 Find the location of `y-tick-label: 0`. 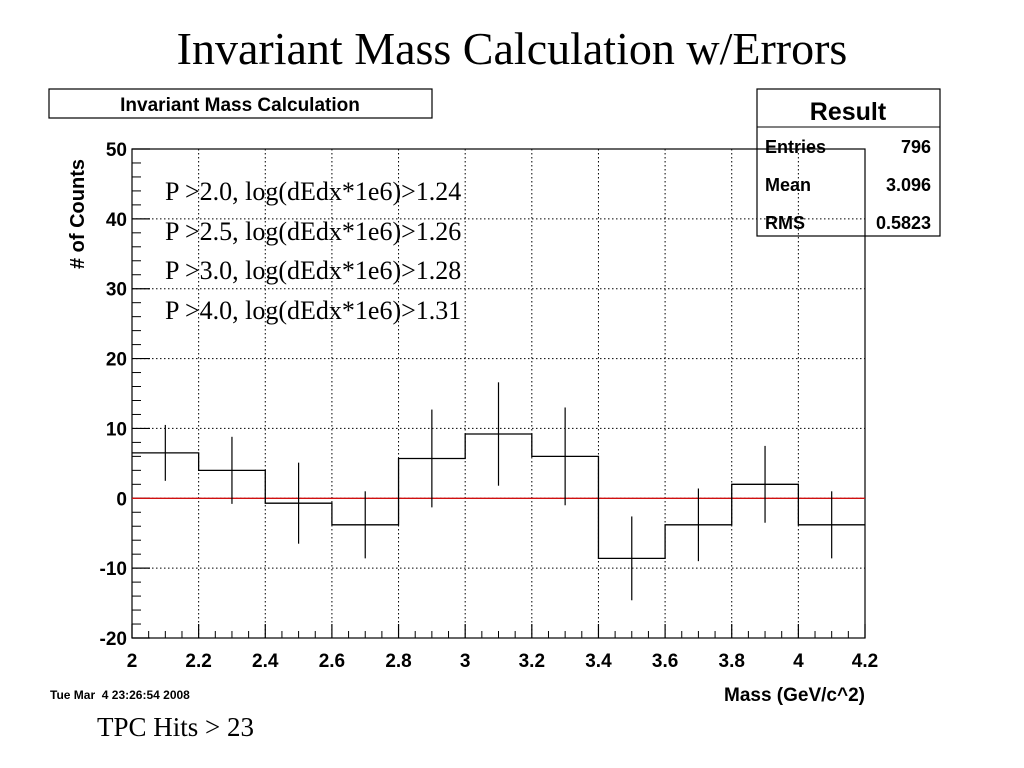

y-tick-label: 0 is located at coordinates (121, 499).